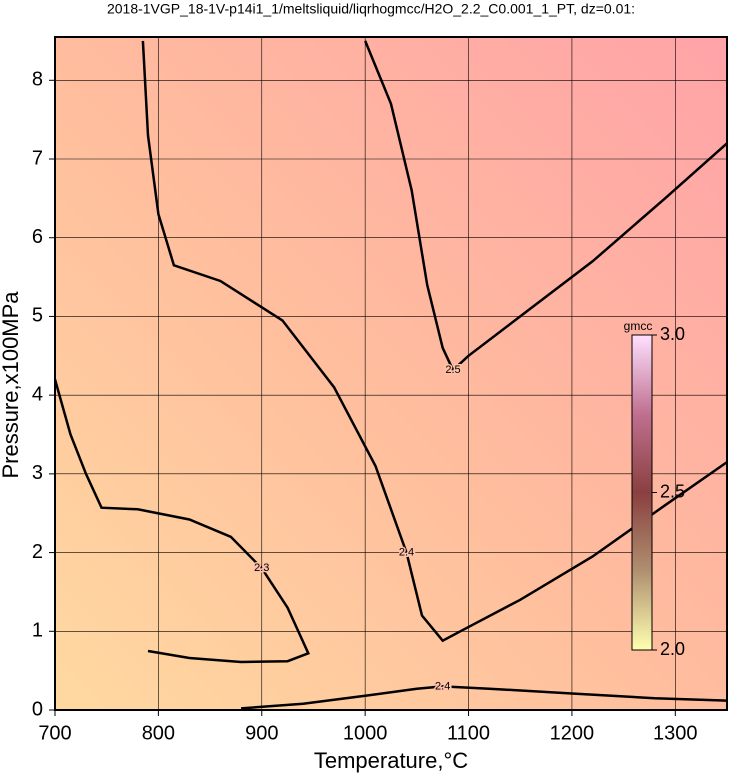  What do you see at coordinates (37, 473) in the screenshot?
I see `y-tick-label: 3` at bounding box center [37, 473].